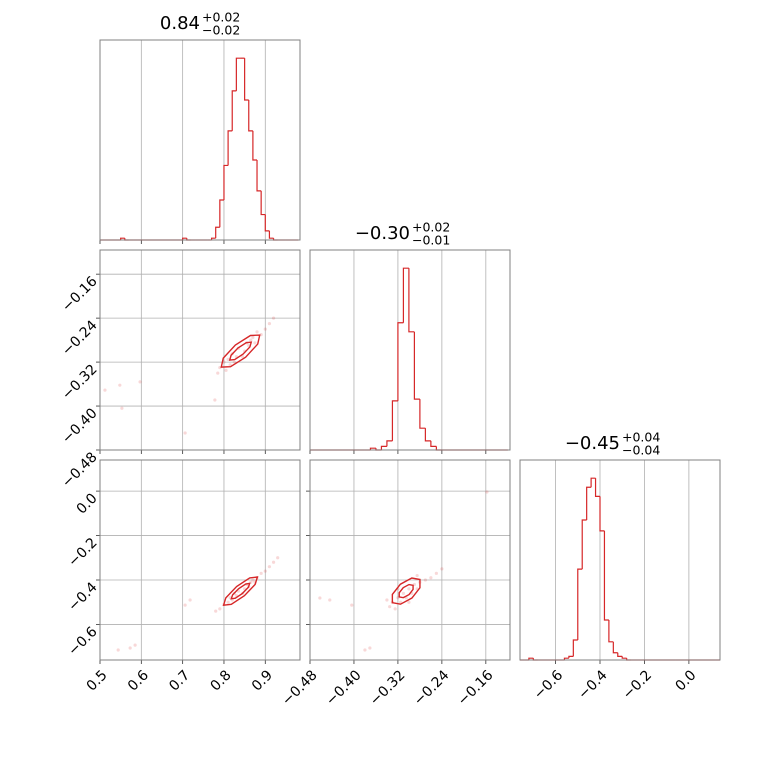 This screenshot has width=760, height=760. Describe the element at coordinates (82, 641) in the screenshot. I see `y-tick-label: −0.6` at that location.